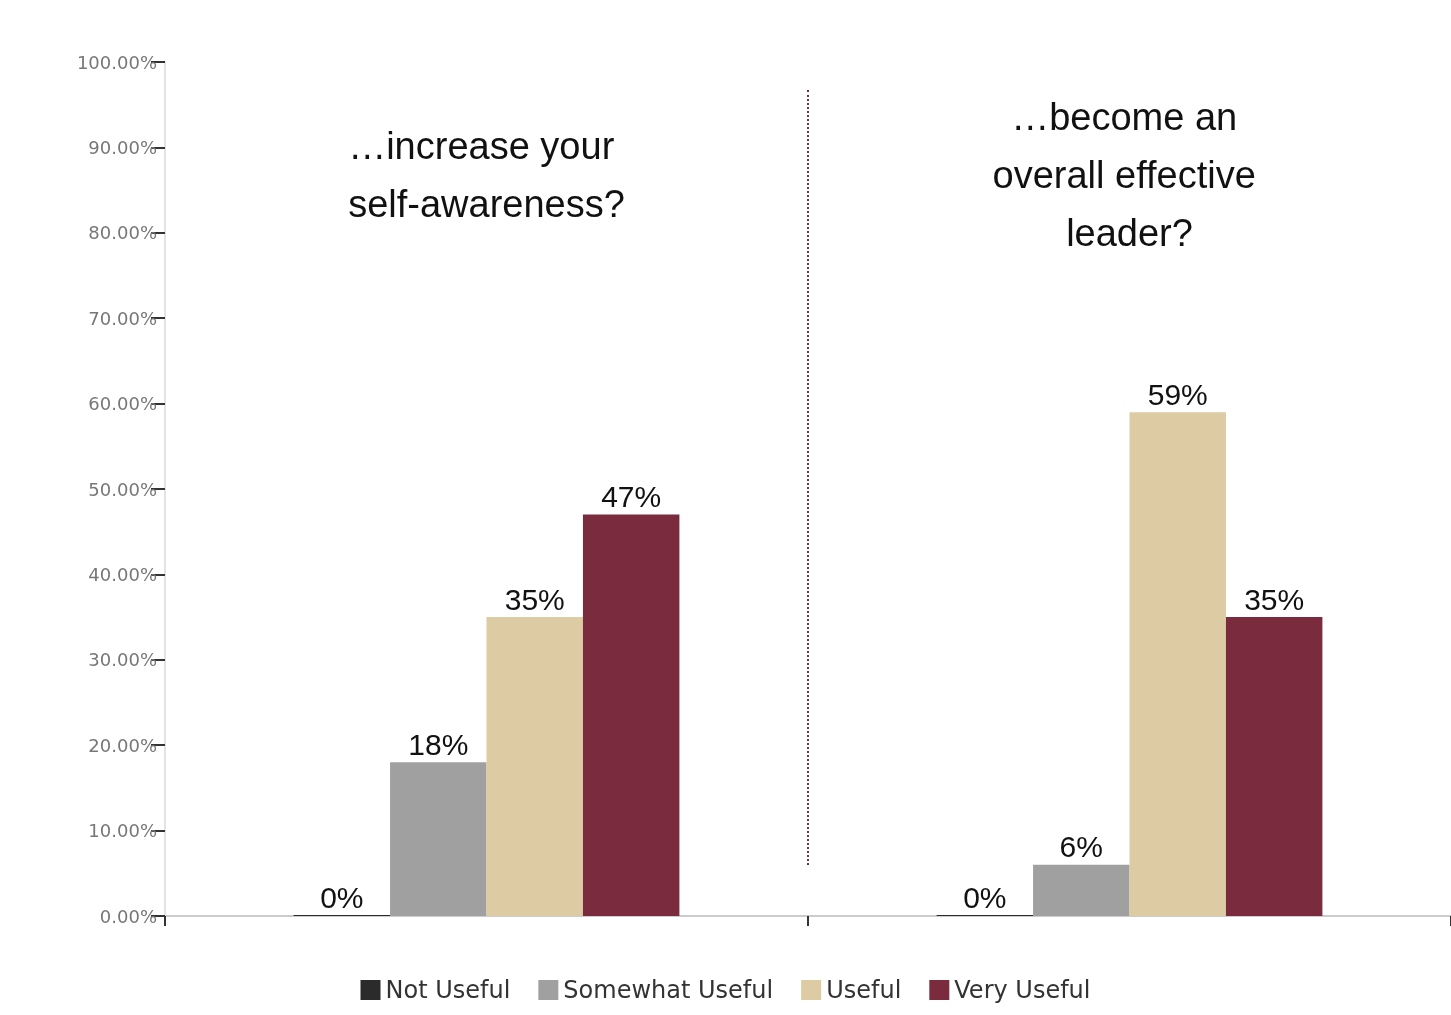  What do you see at coordinates (122, 745) in the screenshot?
I see `y-tick-label: 20.00%` at bounding box center [122, 745].